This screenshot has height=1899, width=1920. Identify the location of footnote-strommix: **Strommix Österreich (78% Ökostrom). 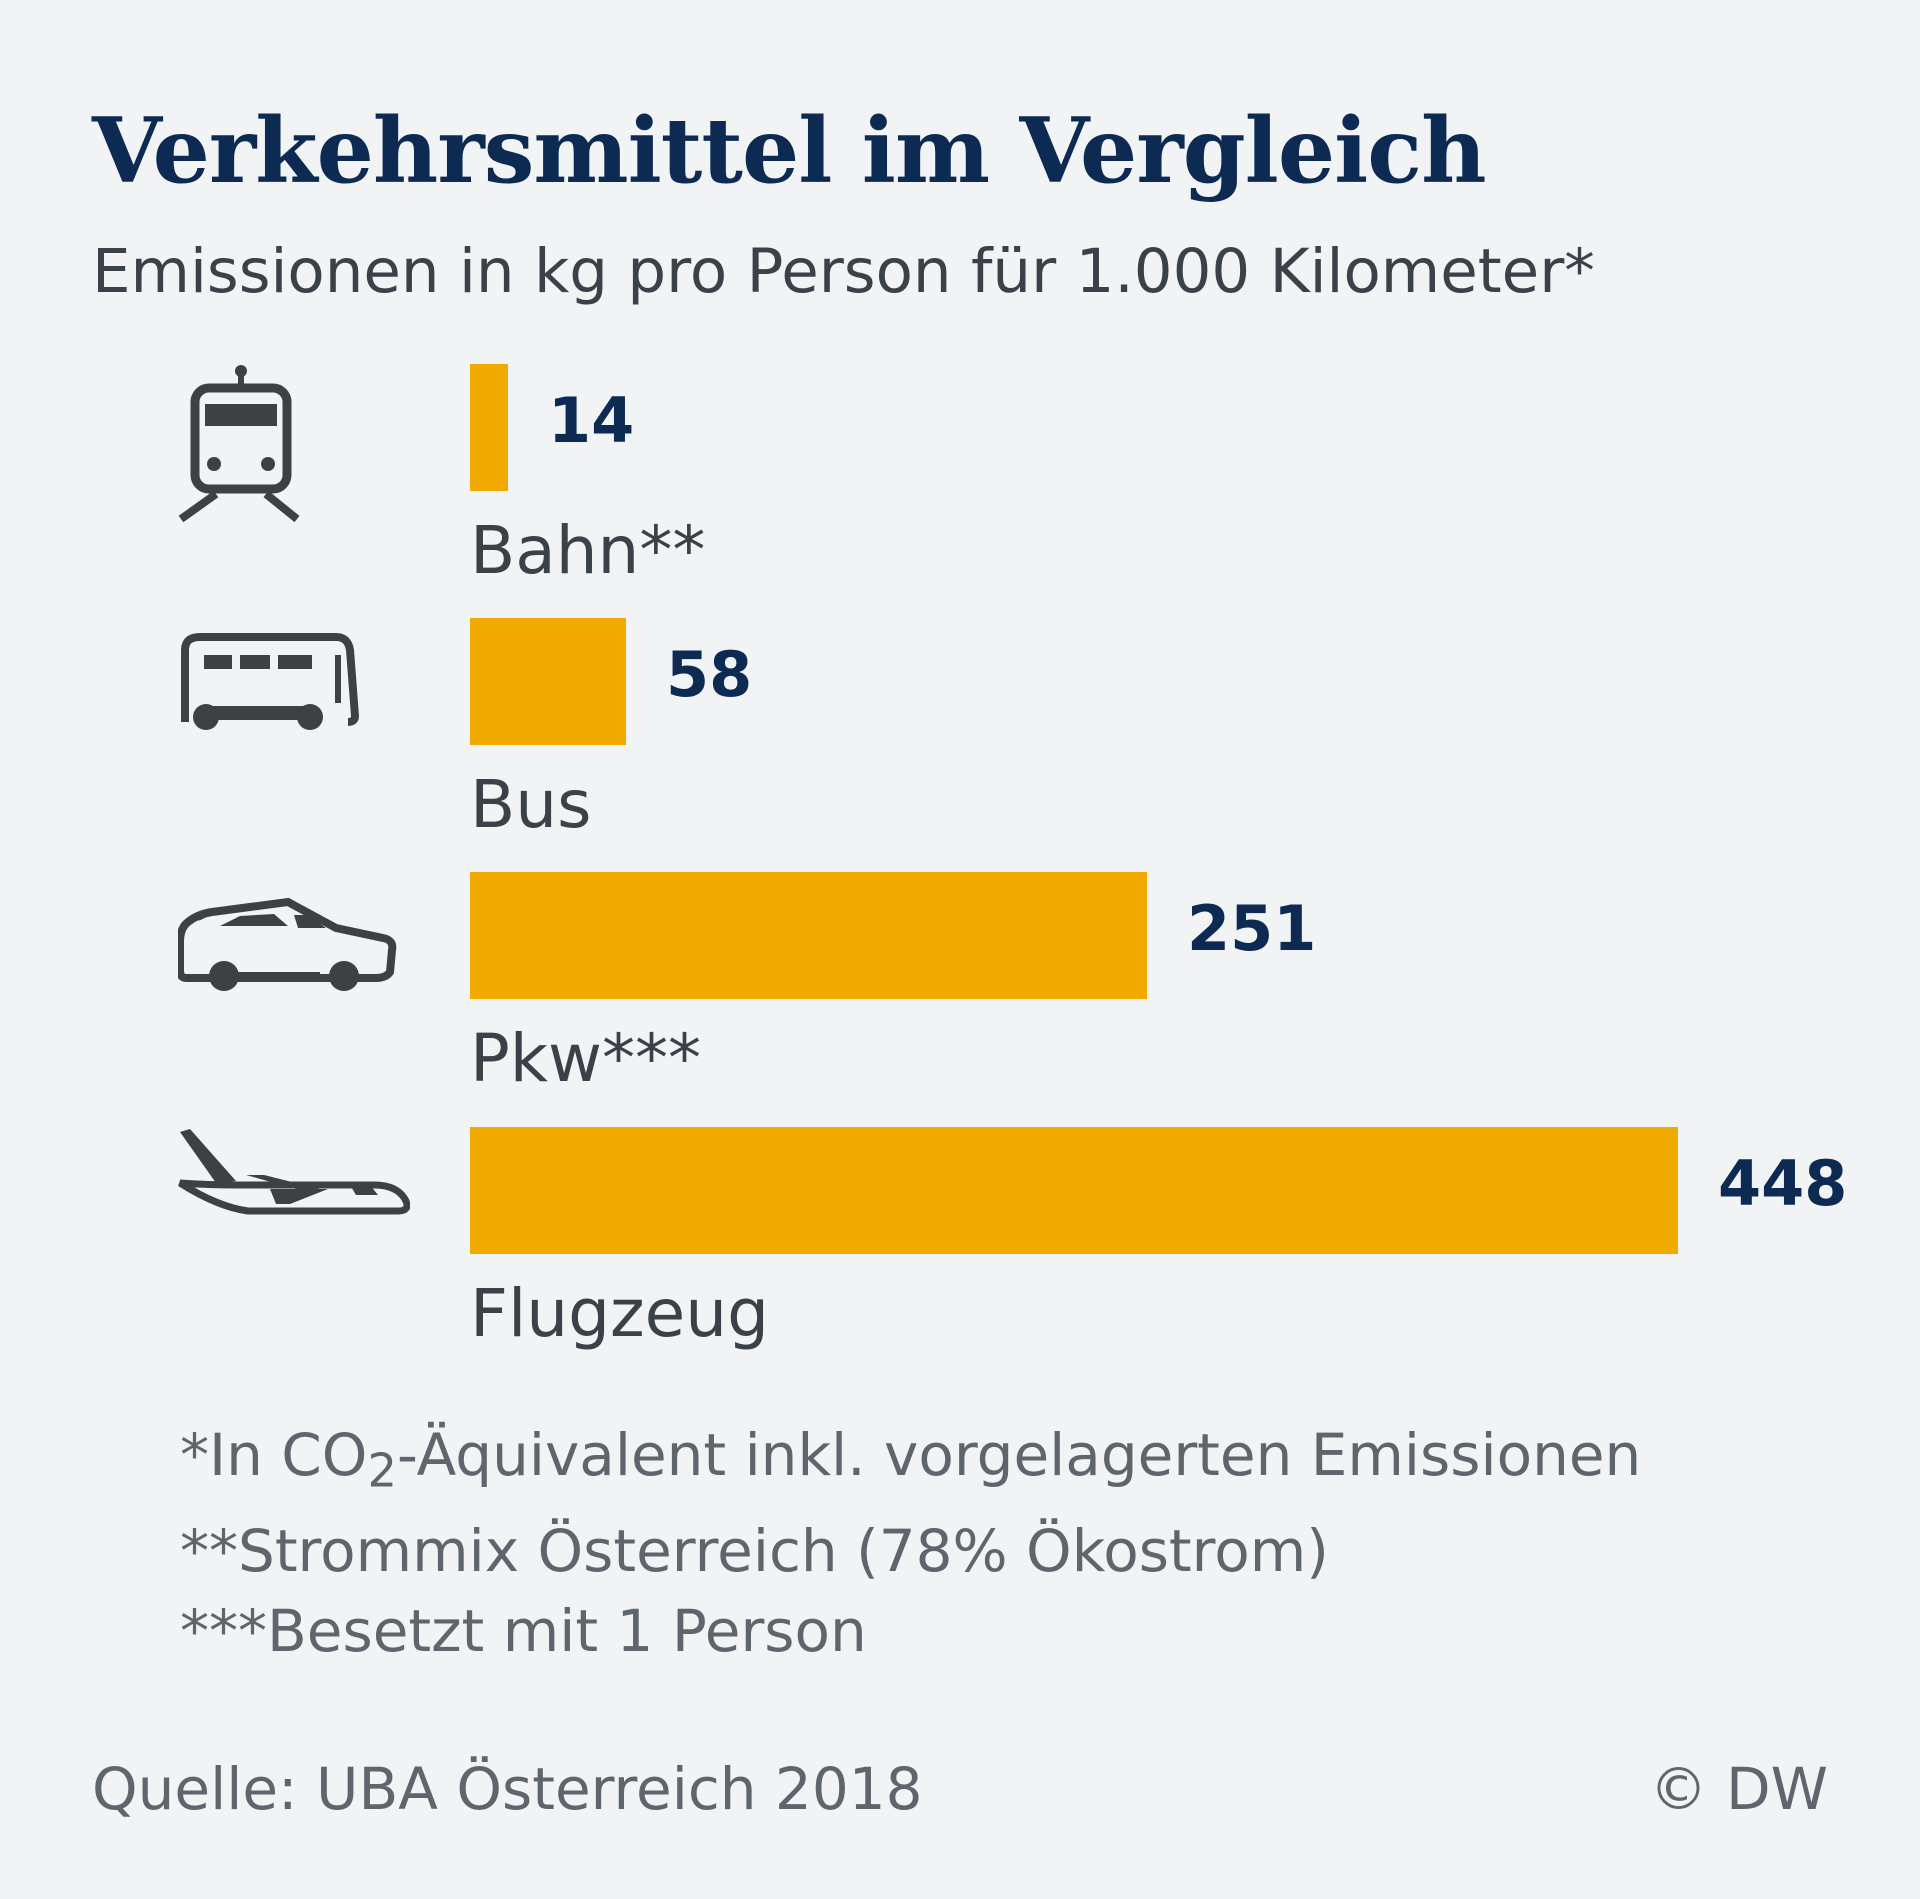
(754, 1550).